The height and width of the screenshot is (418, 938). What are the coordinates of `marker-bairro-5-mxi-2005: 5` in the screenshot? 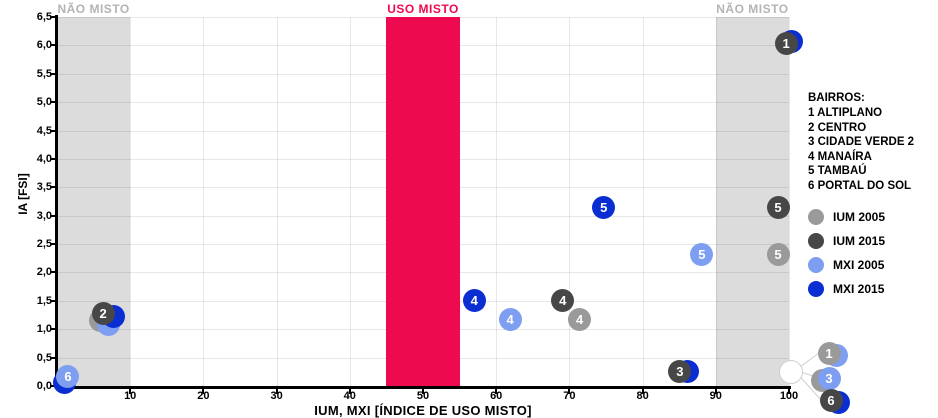 It's located at (702, 255).